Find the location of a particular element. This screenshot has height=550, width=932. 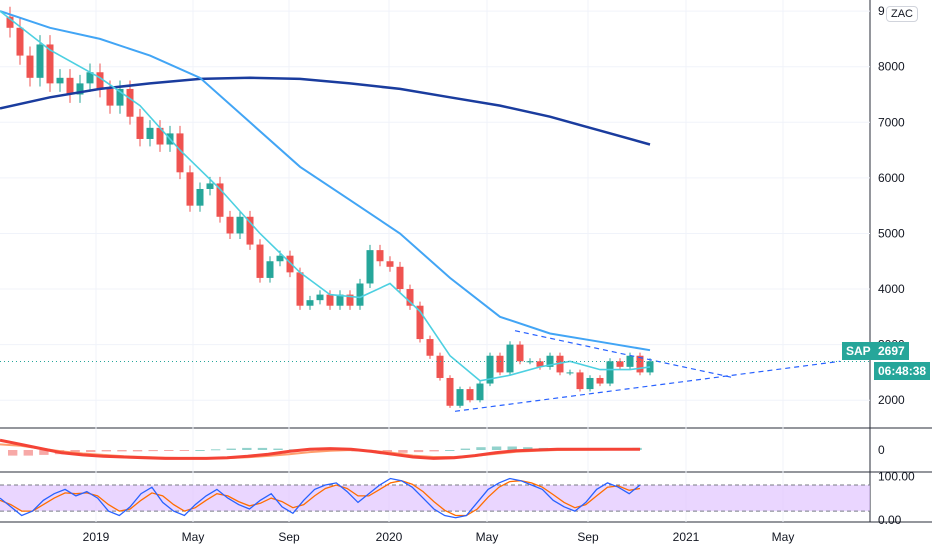

stoch-k-line is located at coordinates (320, 498).